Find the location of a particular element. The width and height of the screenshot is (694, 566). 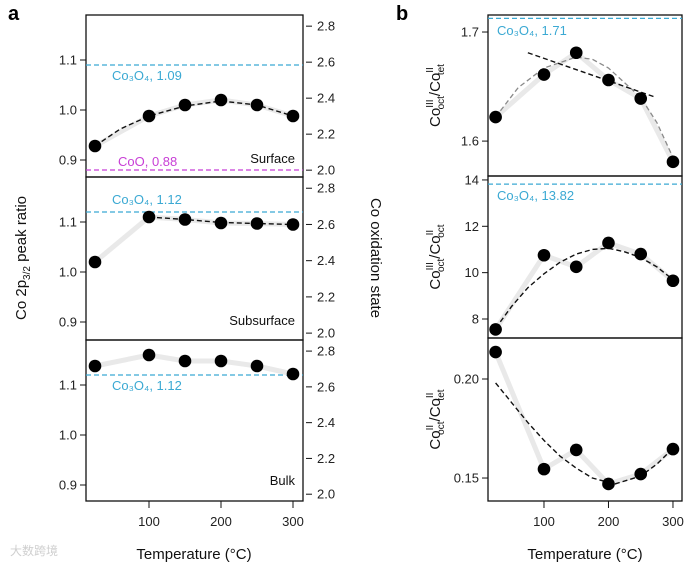

y-axis-title: CoIIIoct/CoIItet is located at coordinates (436, 95).